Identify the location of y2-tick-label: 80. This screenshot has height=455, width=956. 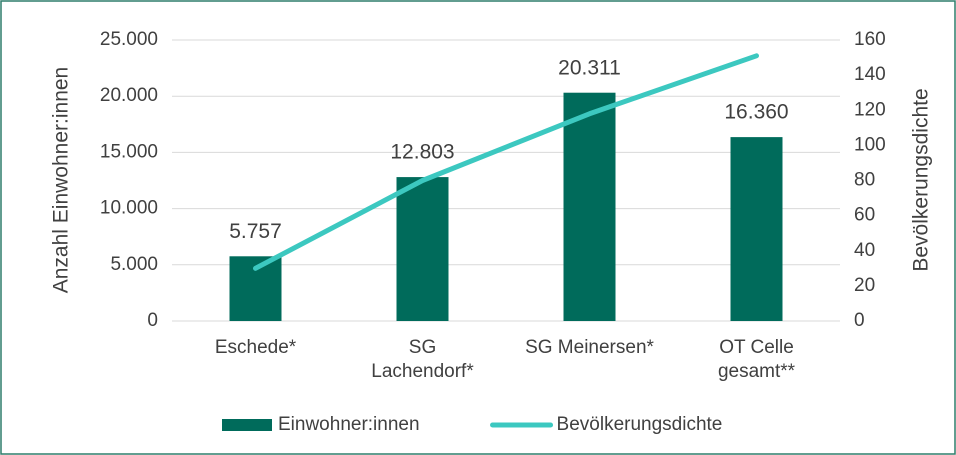
(864, 180).